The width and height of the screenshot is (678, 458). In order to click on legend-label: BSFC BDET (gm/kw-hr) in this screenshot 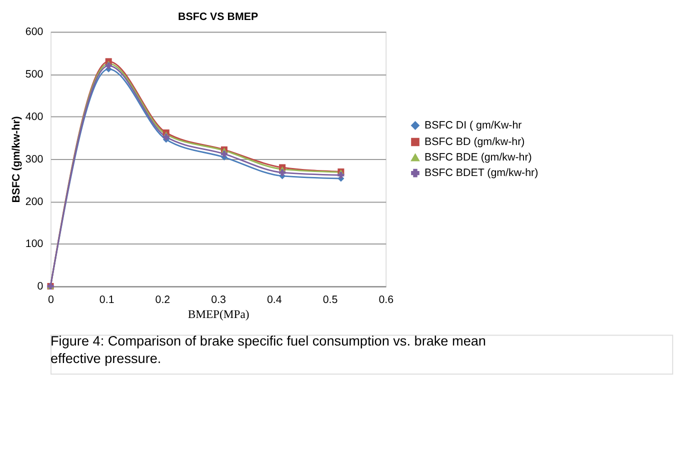, I will do `click(481, 172)`.